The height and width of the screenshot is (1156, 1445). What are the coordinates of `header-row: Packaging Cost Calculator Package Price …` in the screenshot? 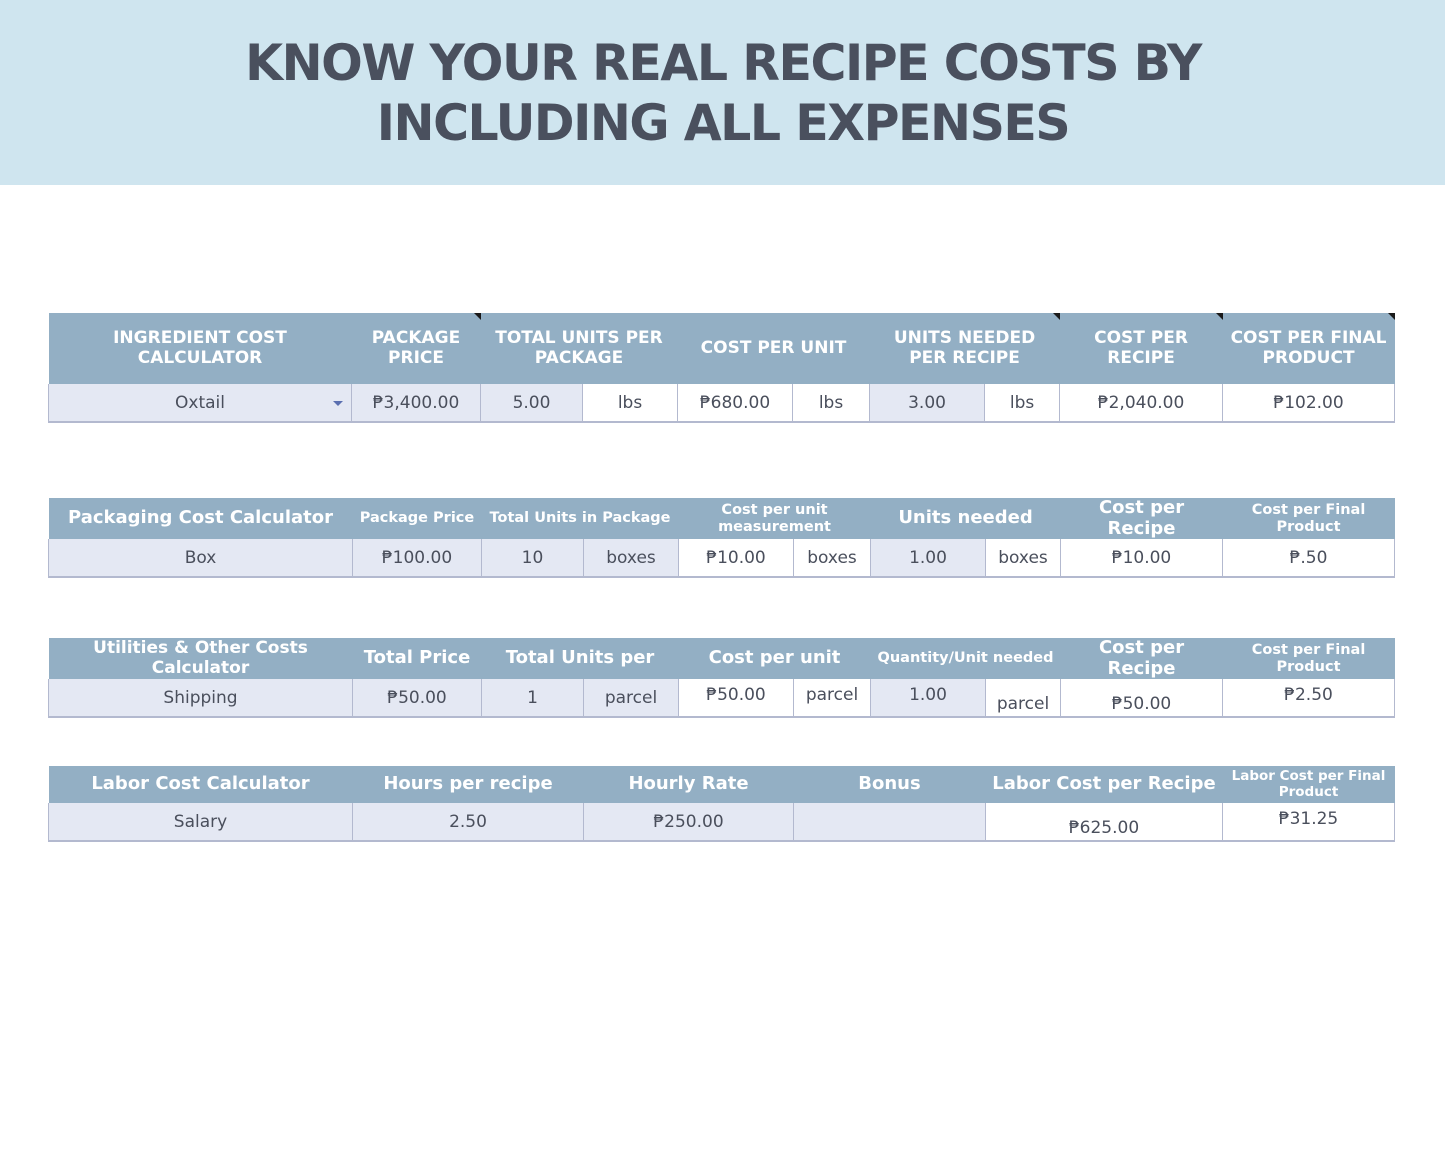 It's located at (721, 518).